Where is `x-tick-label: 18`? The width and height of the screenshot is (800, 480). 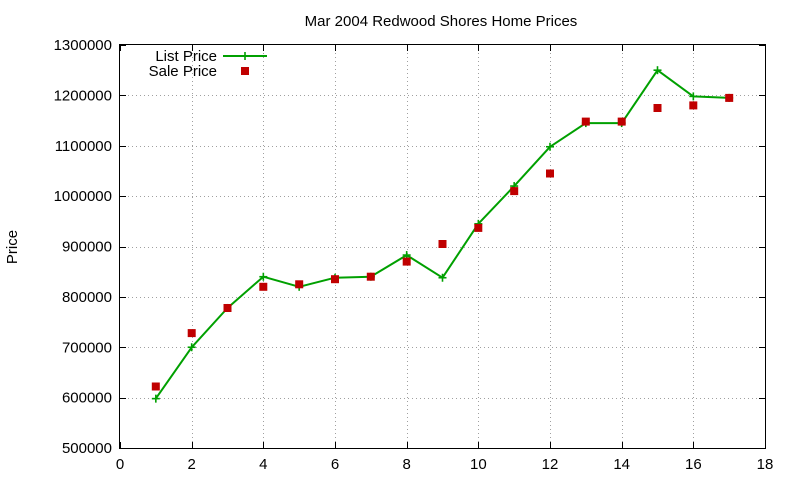
x-tick-label: 18 is located at coordinates (765, 464).